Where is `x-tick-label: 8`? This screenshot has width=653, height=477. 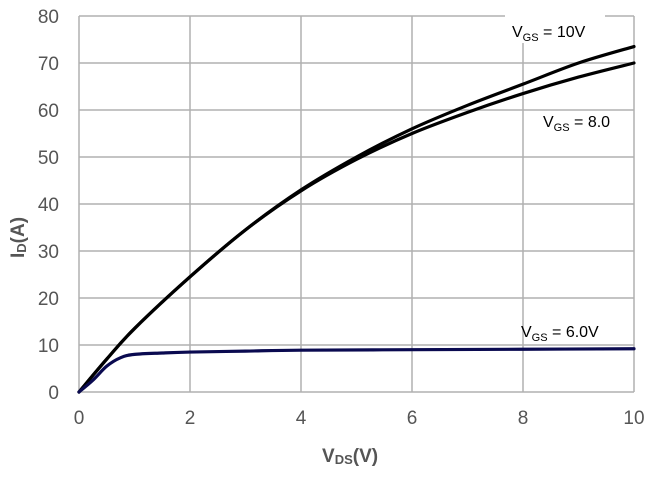
x-tick-label: 8 is located at coordinates (523, 418).